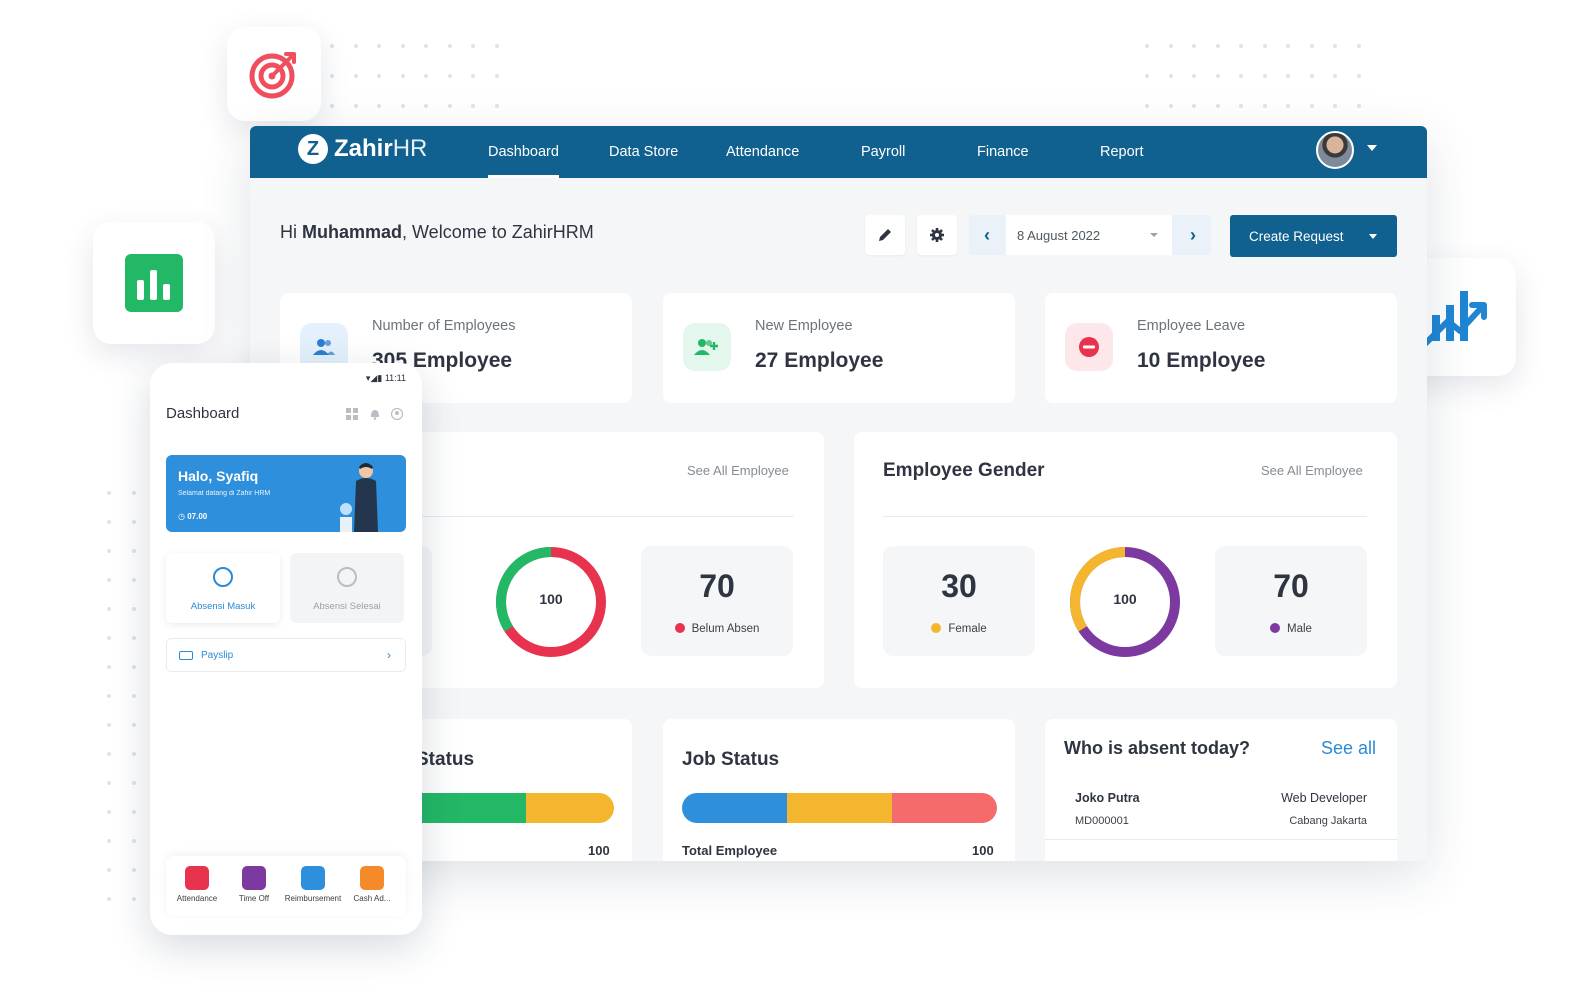 The height and width of the screenshot is (997, 1569). I want to click on nav-report: Report, so click(1122, 152).